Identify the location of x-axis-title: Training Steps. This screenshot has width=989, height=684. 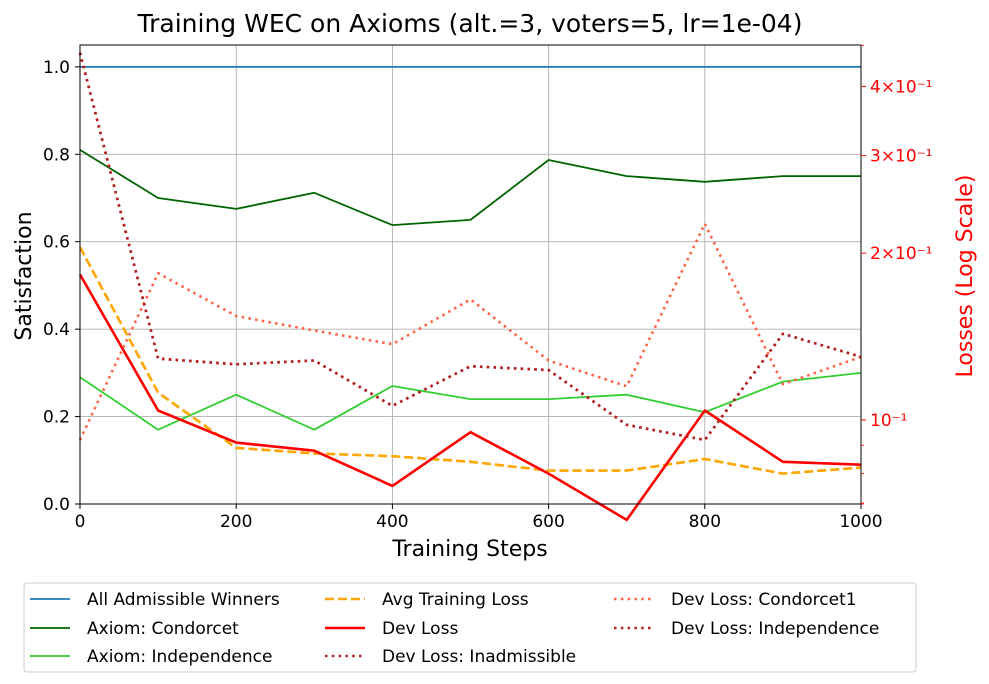
(469, 549).